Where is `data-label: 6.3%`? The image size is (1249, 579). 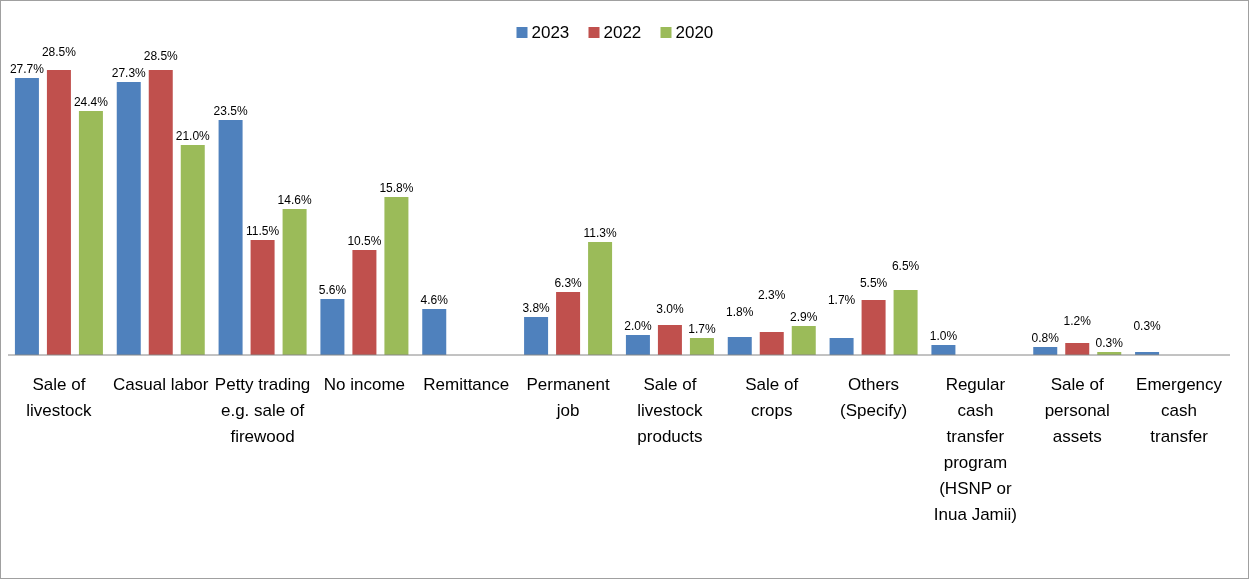
data-label: 6.3% is located at coordinates (568, 283).